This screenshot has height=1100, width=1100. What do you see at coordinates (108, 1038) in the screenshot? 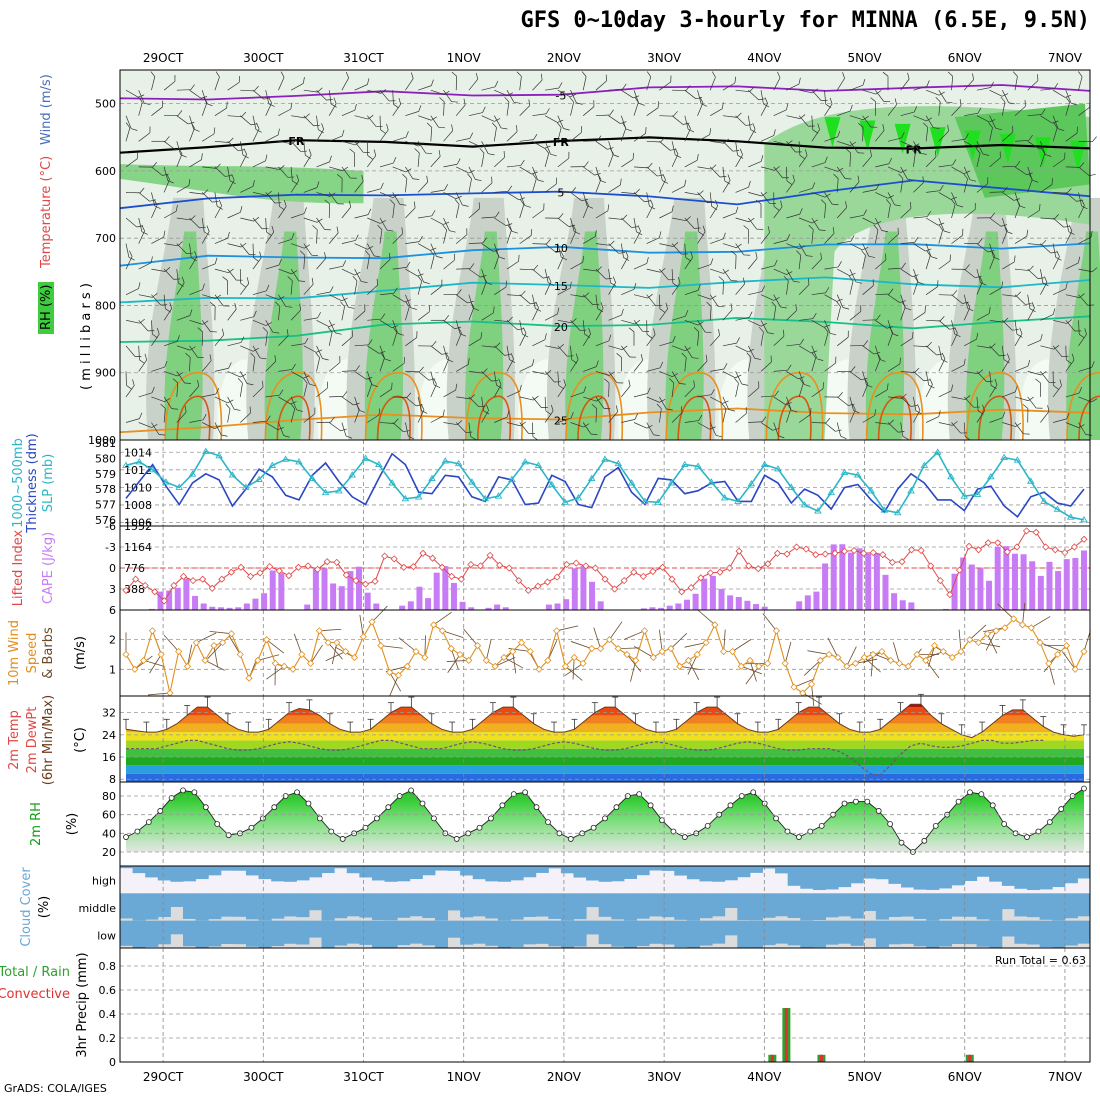
I see `y-tick-label: 0.2` at bounding box center [108, 1038].